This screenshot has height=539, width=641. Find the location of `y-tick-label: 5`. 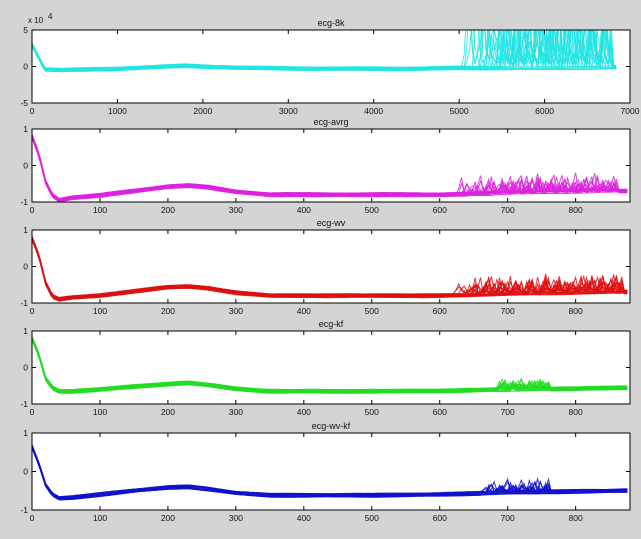

y-tick-label: 5 is located at coordinates (25, 30).